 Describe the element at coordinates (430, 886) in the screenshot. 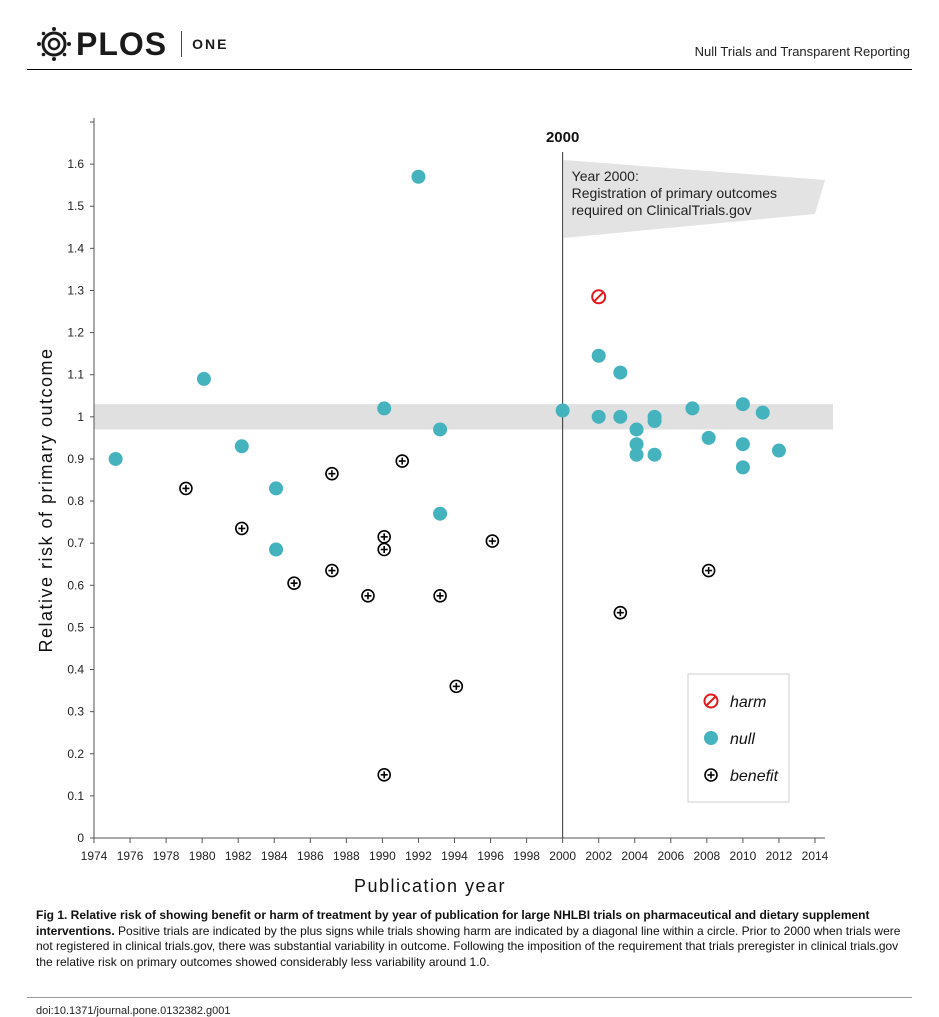

I see `x-axis-label: Publication year` at that location.